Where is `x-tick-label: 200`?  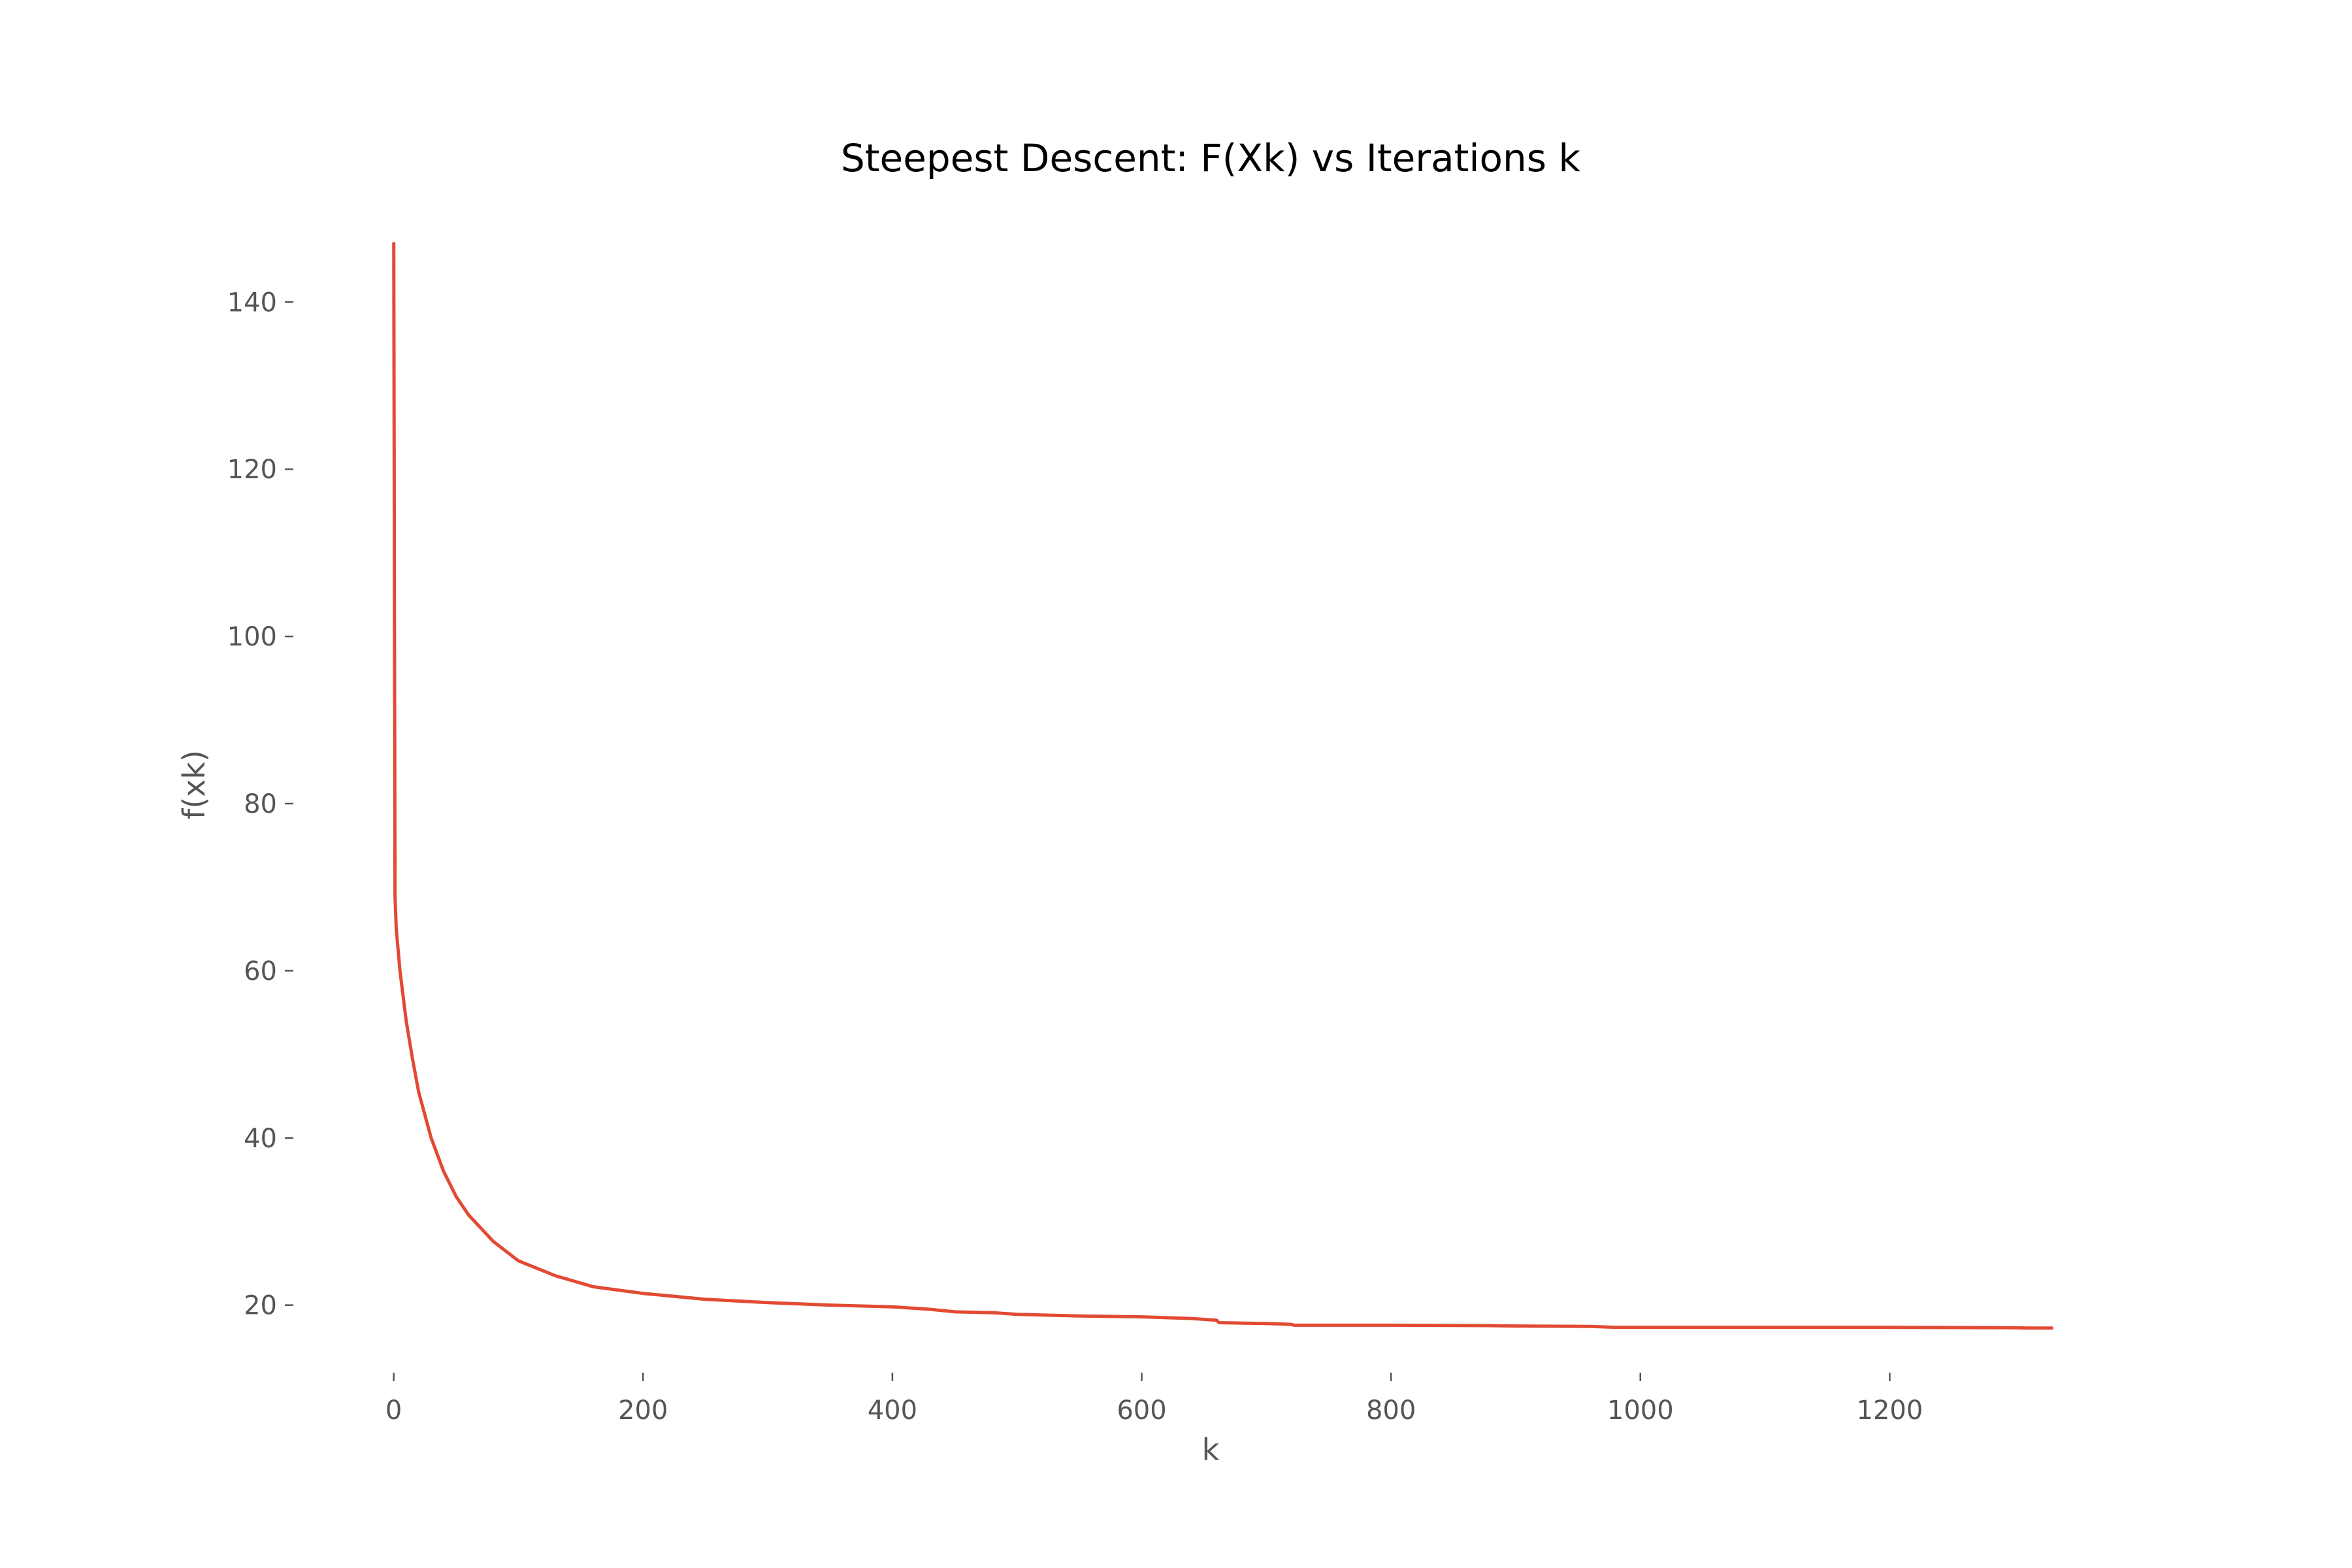 x-tick-label: 200 is located at coordinates (643, 1411).